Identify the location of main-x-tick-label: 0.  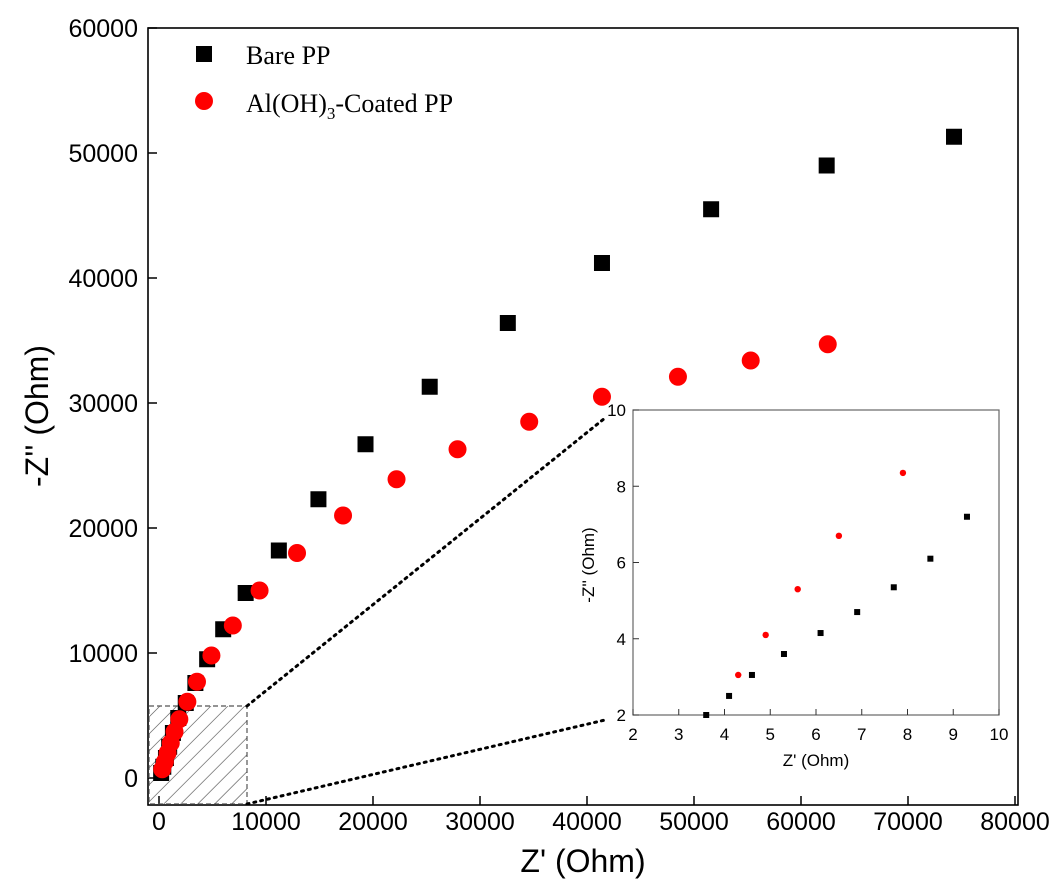
(159, 822).